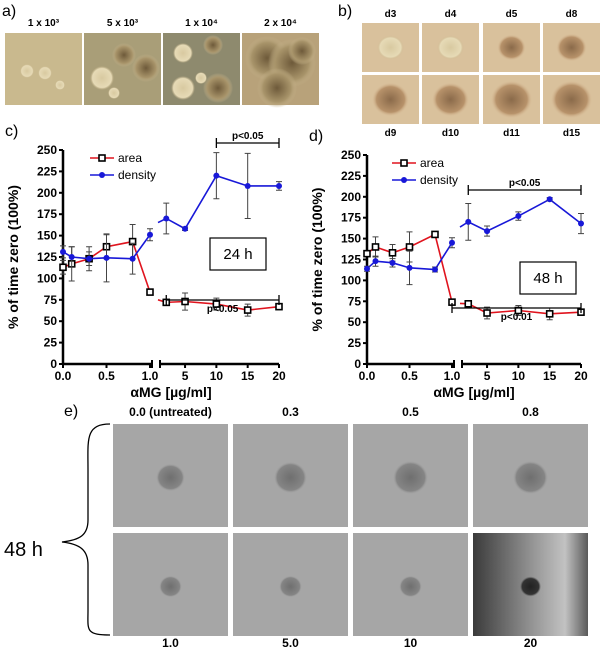 This screenshot has width=603, height=652. Describe the element at coordinates (530, 412) in the screenshot. I see `concentration-label: 0.8` at that location.